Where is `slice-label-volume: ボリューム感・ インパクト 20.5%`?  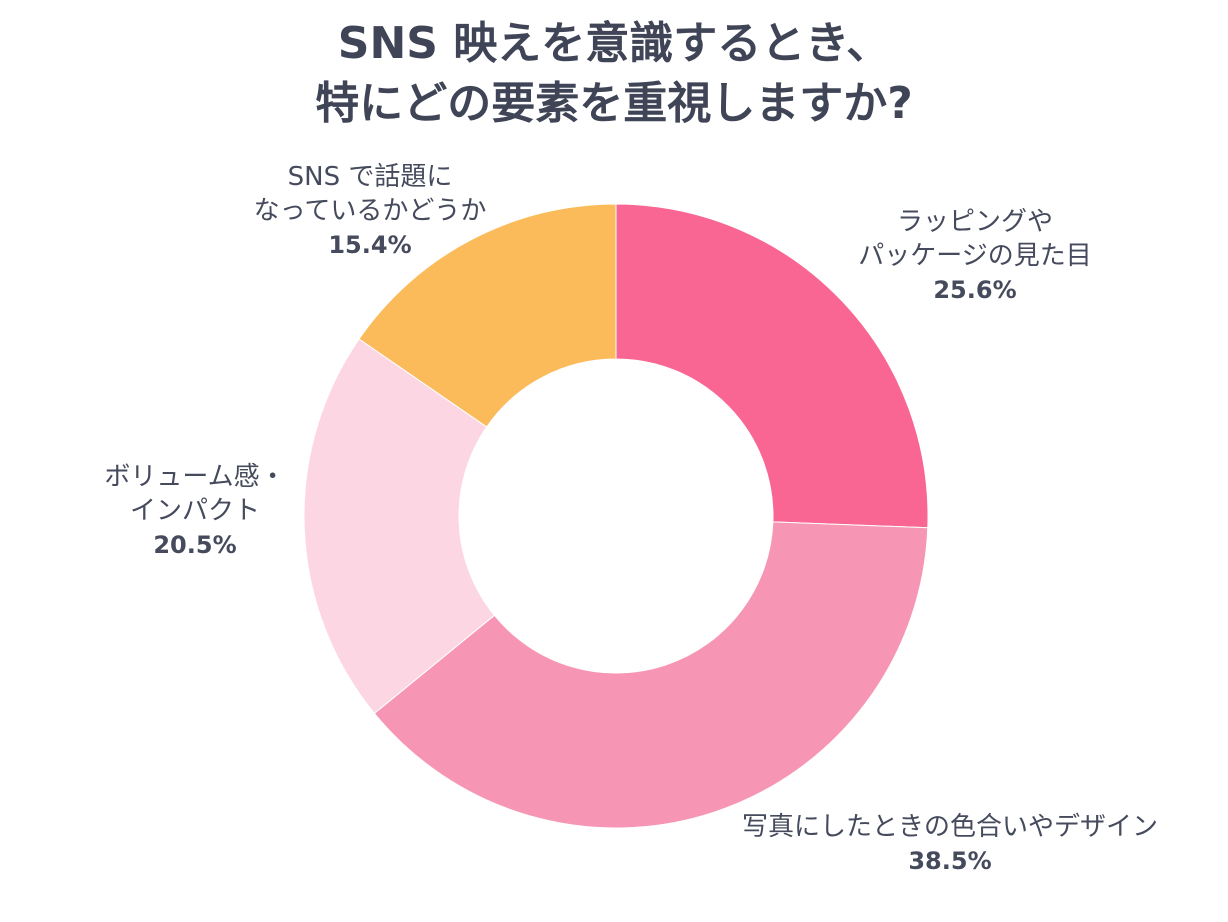 slice-label-volume: ボリューム感・ インパクト 20.5% is located at coordinates (195, 511).